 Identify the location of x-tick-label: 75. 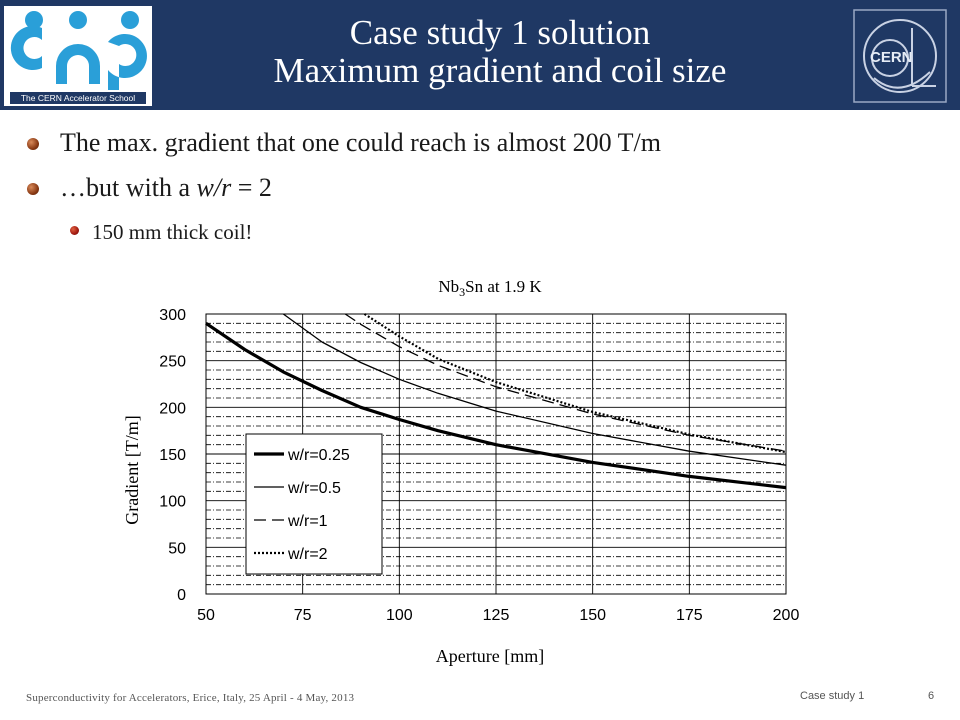
(303, 615).